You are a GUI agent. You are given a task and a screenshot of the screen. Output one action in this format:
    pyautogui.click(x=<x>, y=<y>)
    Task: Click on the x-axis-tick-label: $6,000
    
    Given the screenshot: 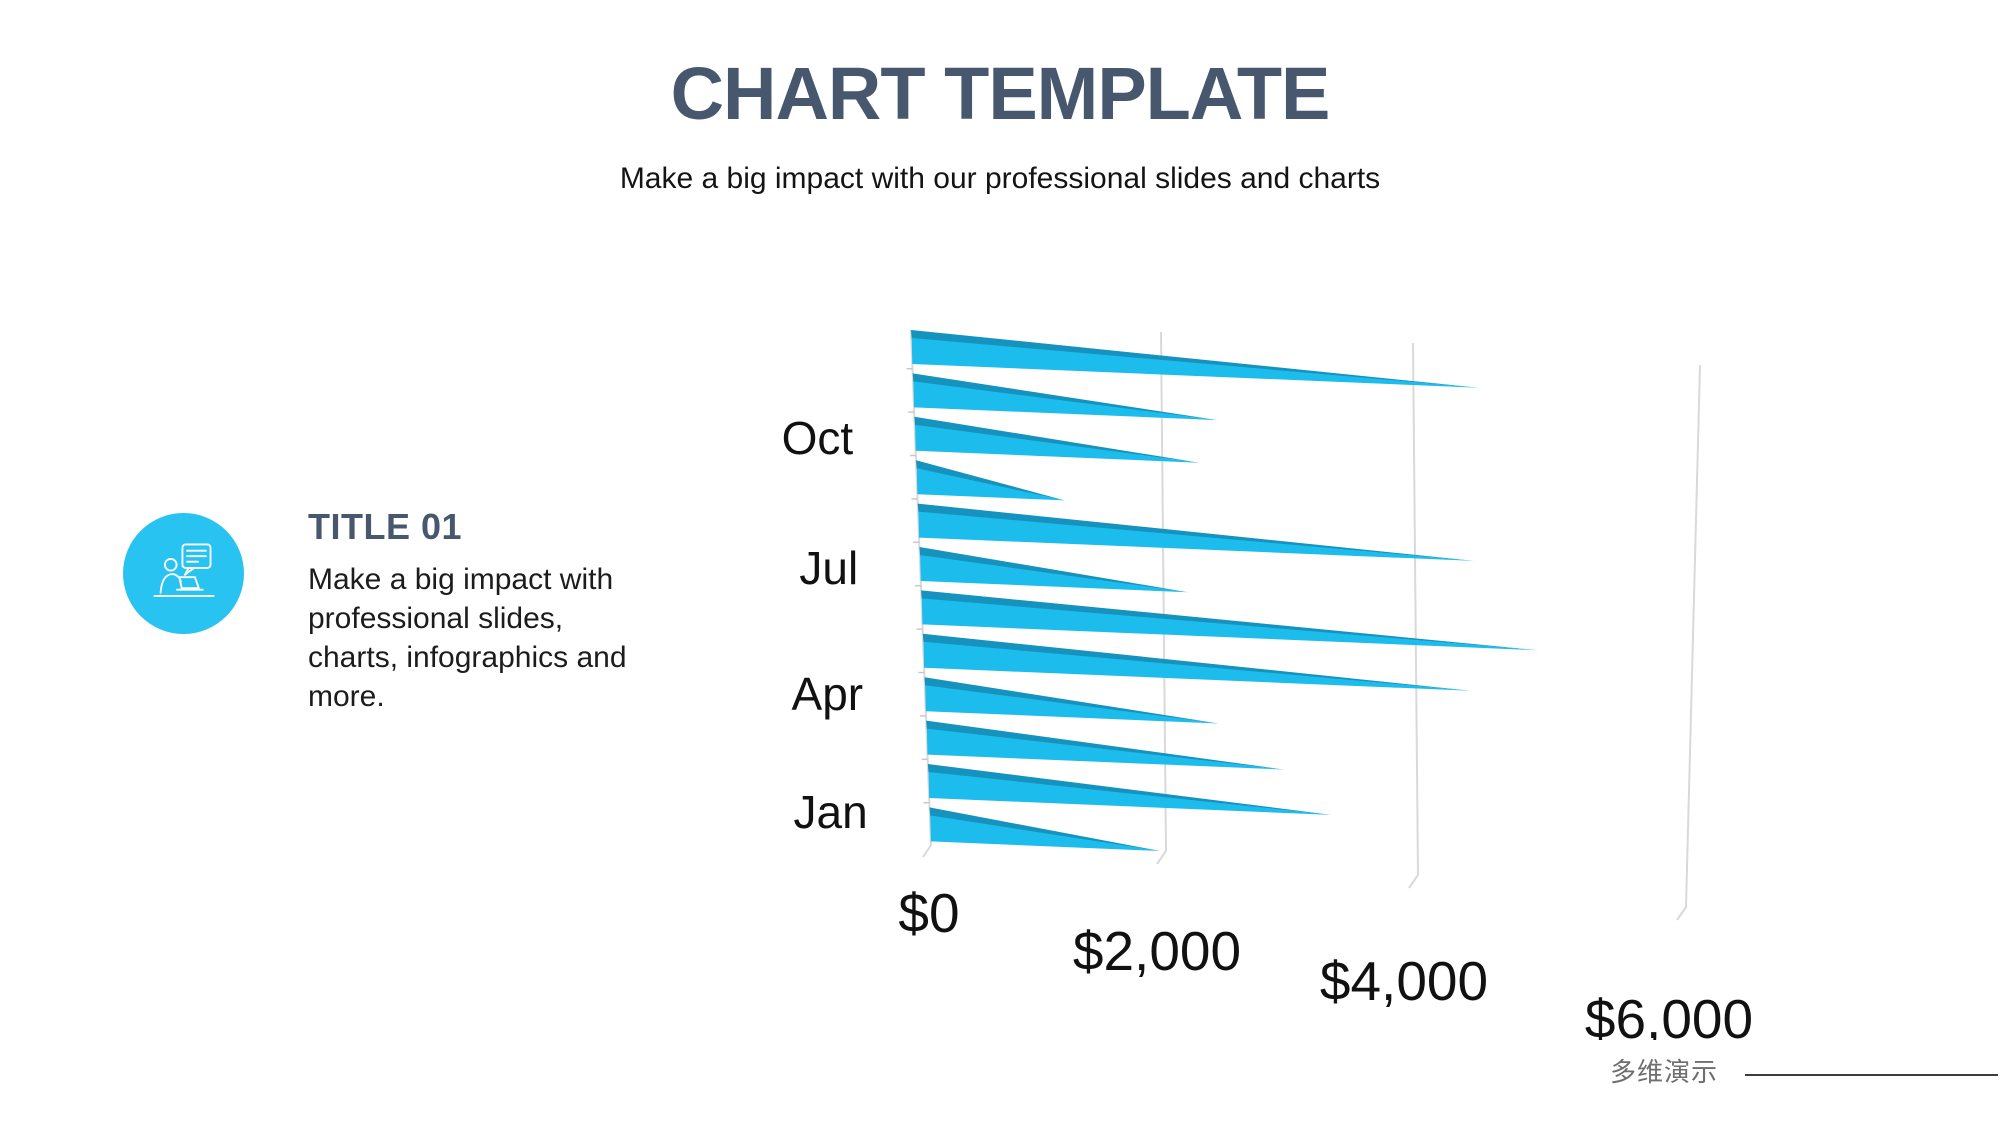 What is the action you would take?
    pyautogui.click(x=1669, y=1014)
    